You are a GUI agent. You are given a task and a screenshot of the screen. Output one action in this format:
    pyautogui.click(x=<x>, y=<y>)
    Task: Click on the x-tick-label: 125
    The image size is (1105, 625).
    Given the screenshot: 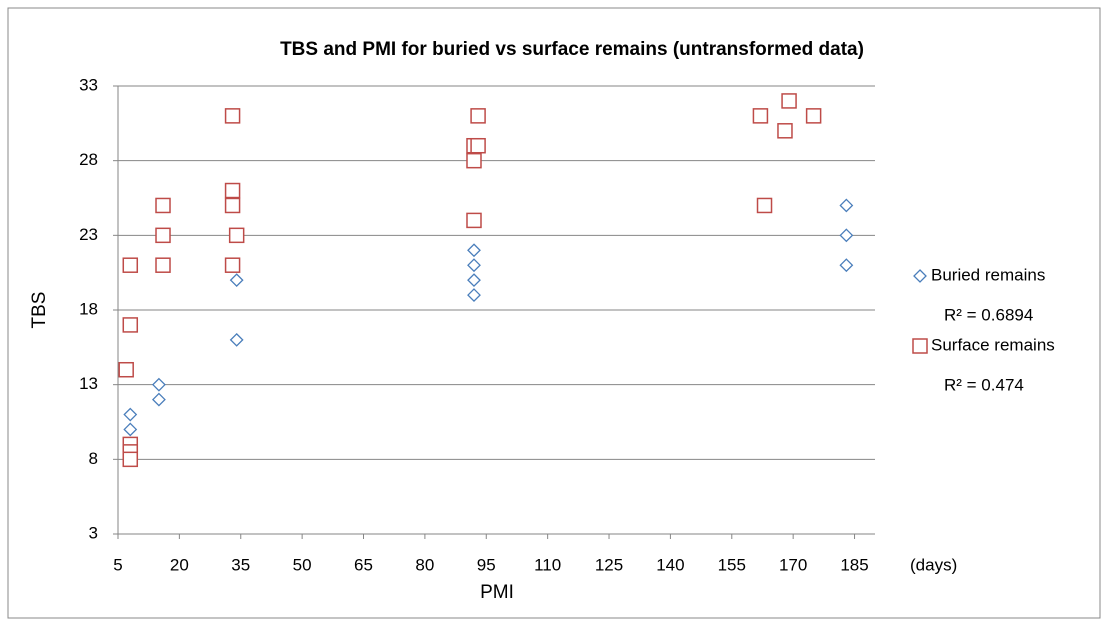 What is the action you would take?
    pyautogui.click(x=609, y=564)
    